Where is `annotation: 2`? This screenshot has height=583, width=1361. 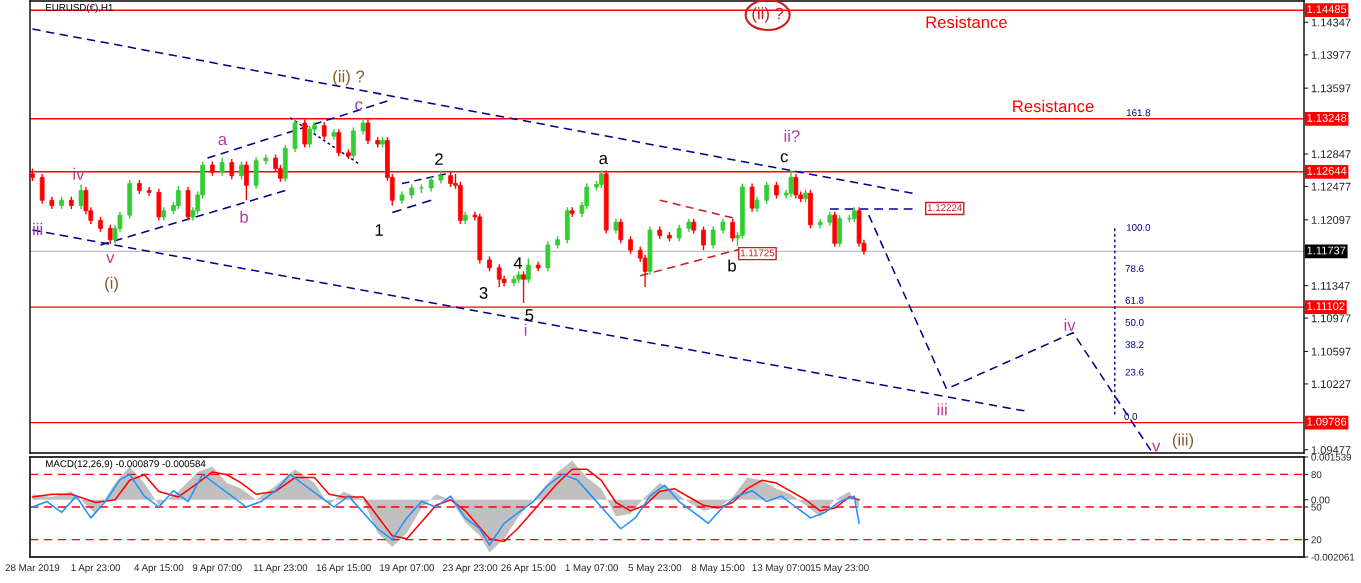 annotation: 2 is located at coordinates (439, 159).